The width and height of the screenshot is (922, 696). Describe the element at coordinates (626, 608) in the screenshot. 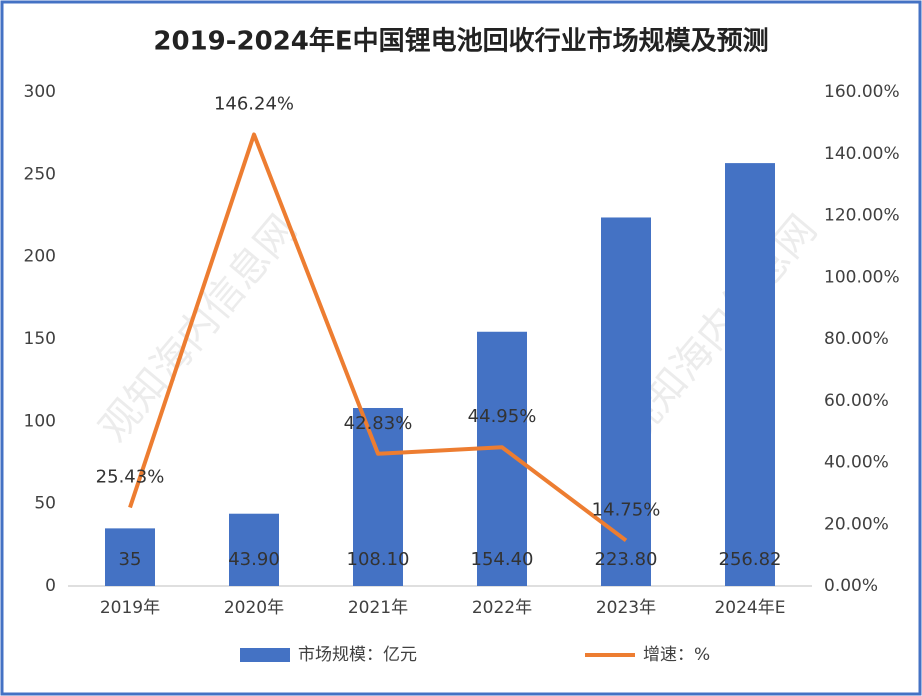

I see `x-tick-label: 2023年` at that location.